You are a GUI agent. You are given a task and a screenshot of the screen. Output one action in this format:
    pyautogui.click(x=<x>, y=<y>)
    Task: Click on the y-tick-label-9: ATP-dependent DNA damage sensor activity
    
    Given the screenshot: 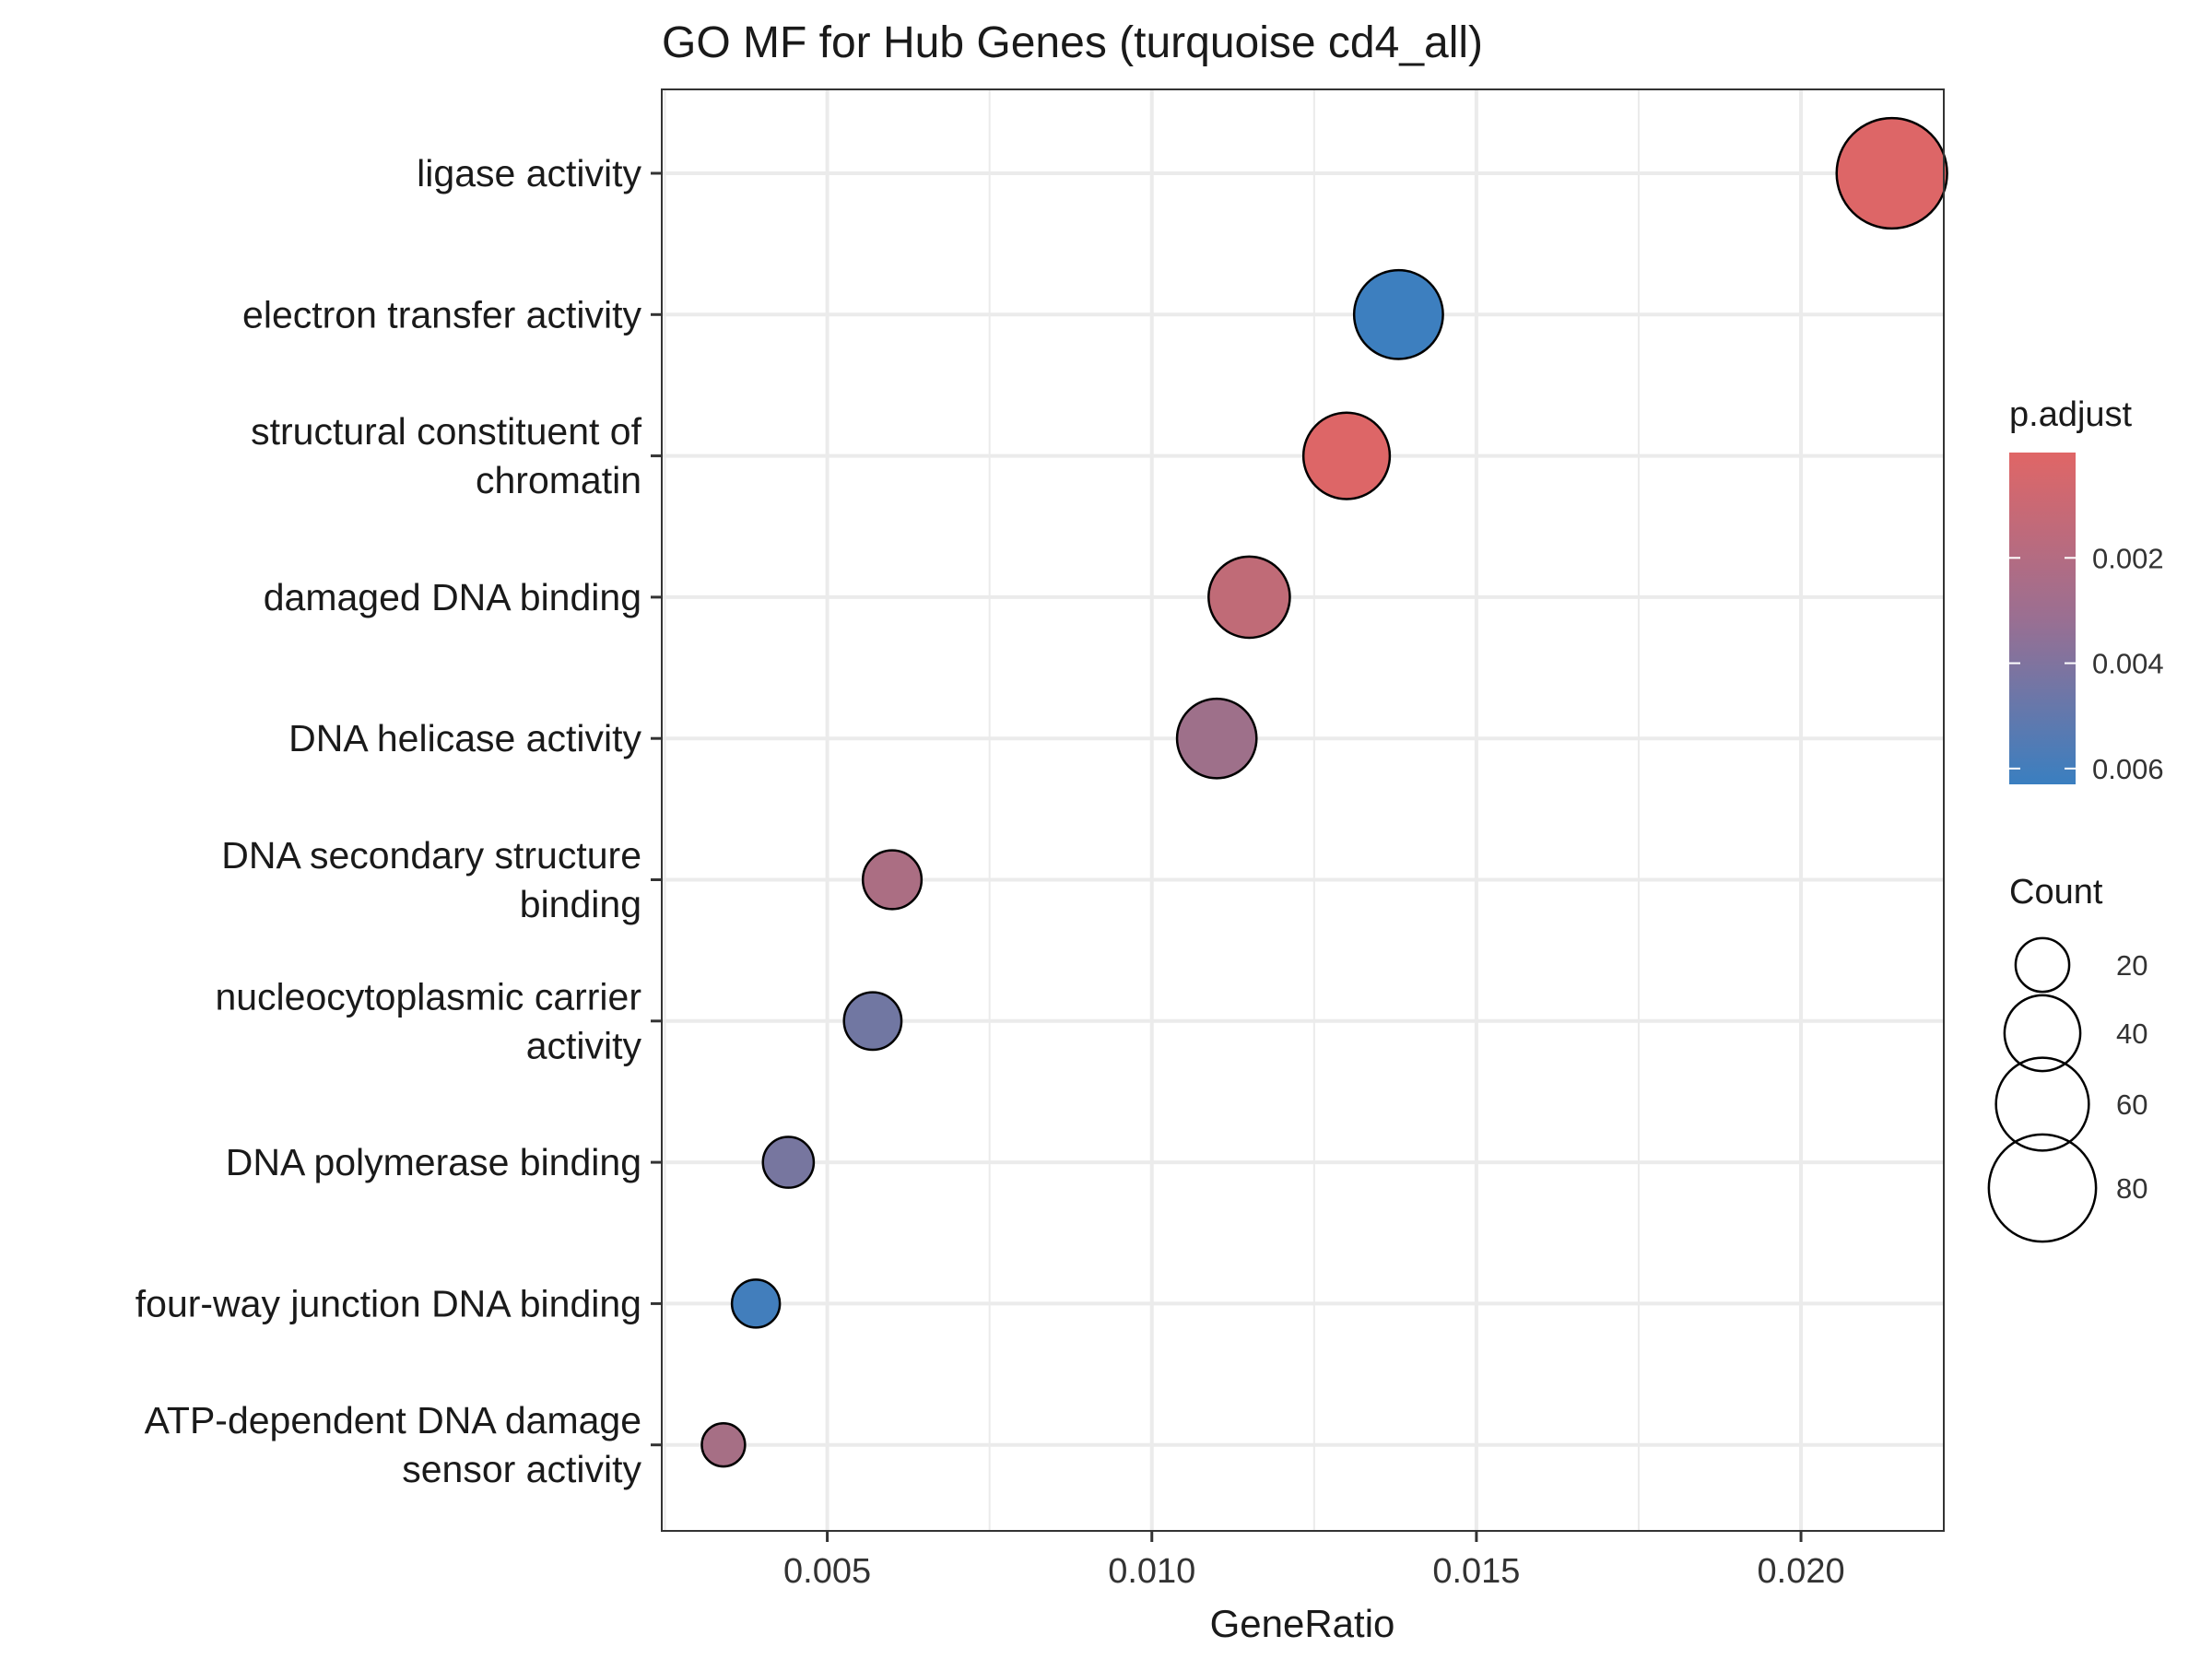 What is the action you would take?
    pyautogui.click(x=393, y=1444)
    